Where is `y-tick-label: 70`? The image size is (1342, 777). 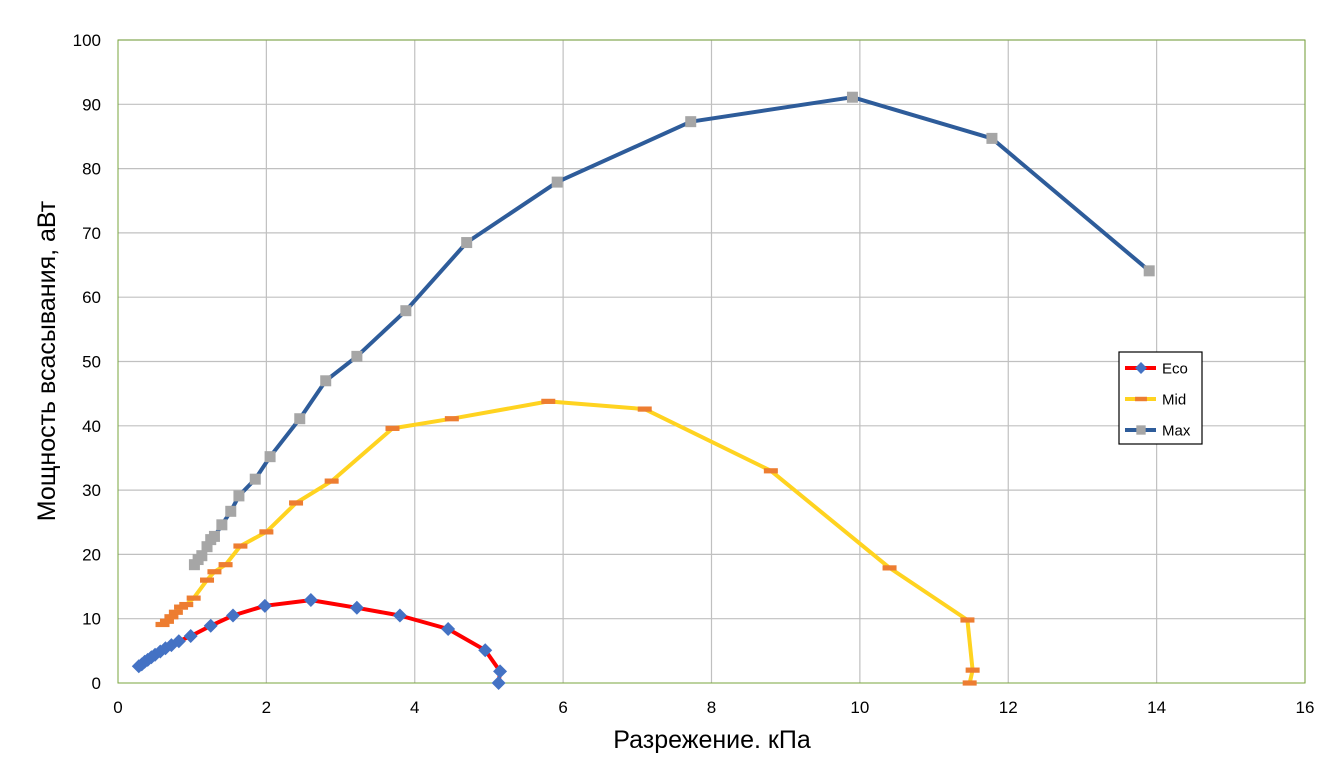
y-tick-label: 70 is located at coordinates (91, 233).